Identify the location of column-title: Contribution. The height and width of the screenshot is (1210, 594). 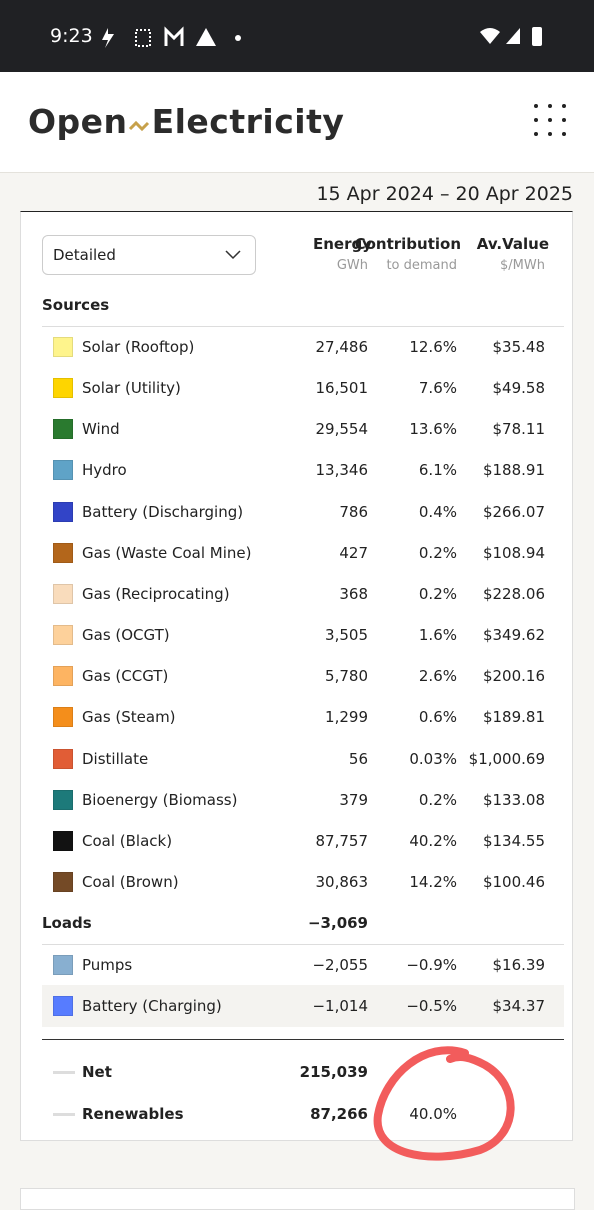
(407, 244).